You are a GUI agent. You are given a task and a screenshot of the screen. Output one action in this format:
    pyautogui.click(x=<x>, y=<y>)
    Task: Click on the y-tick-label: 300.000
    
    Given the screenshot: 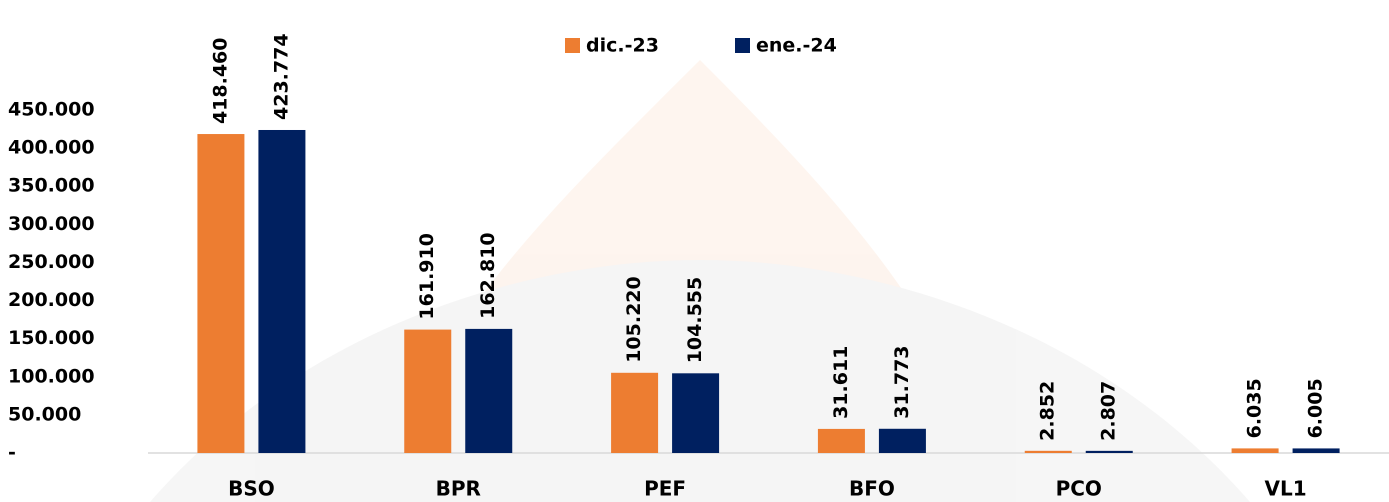 What is the action you would take?
    pyautogui.click(x=51, y=224)
    